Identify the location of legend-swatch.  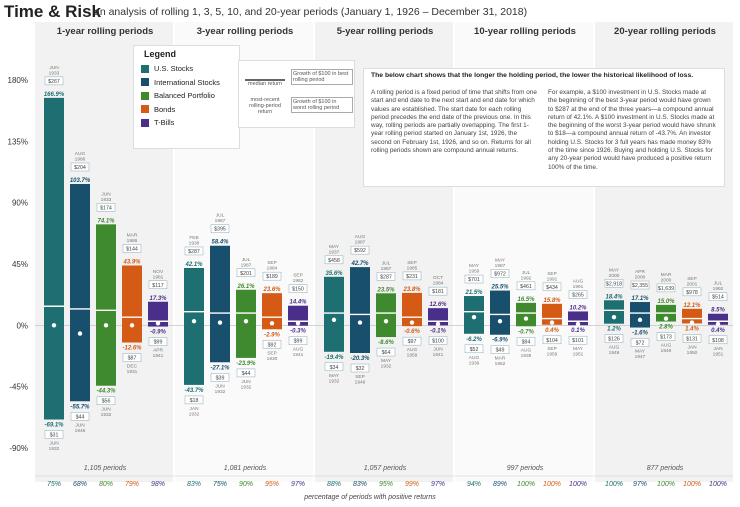
(145, 109).